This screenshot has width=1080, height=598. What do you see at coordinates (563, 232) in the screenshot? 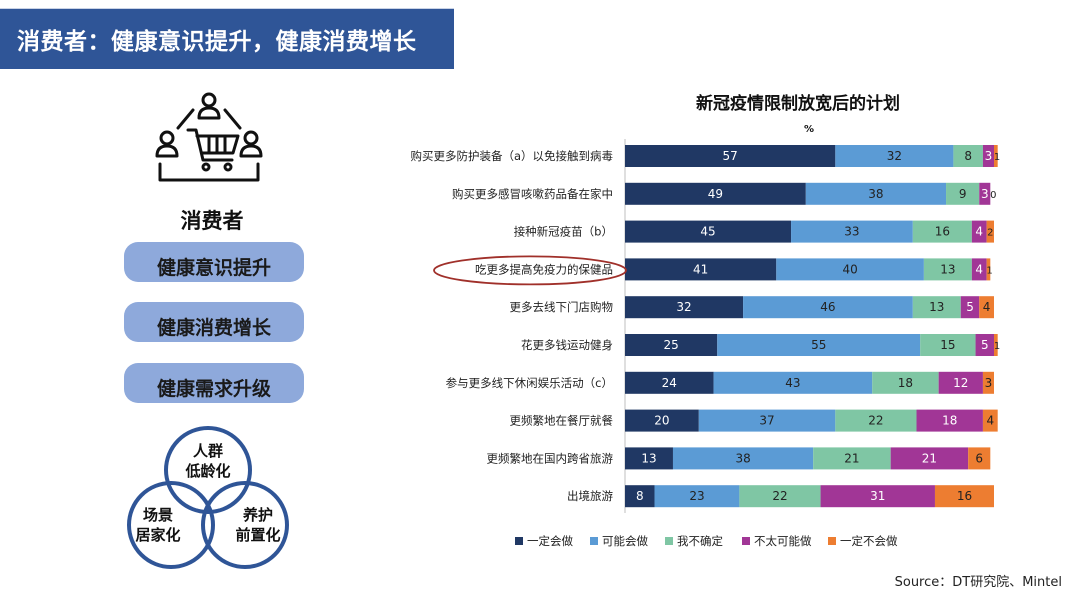
I see `category-label: 接种新冠疫苗（b）` at bounding box center [563, 232].